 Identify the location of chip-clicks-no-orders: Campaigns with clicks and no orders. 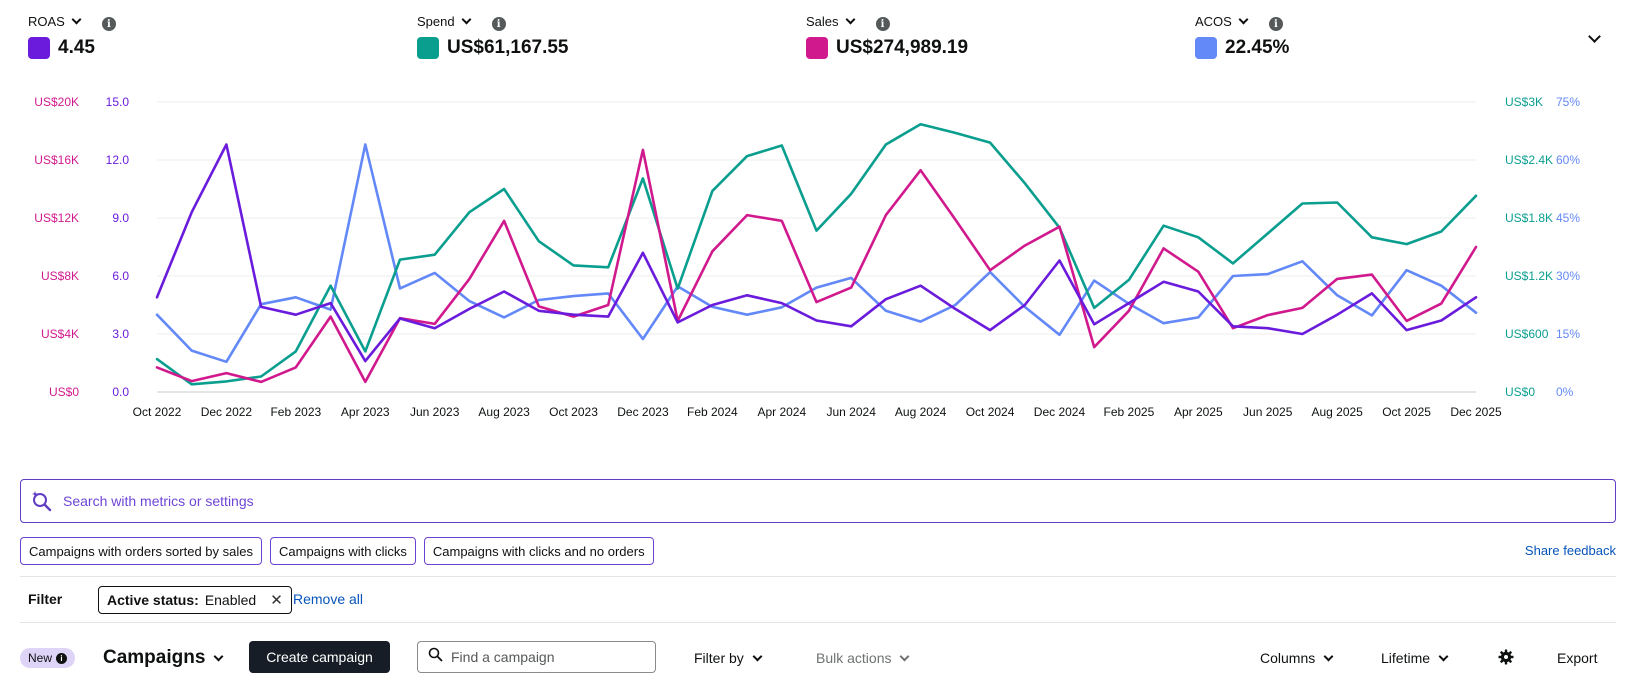
(538, 551).